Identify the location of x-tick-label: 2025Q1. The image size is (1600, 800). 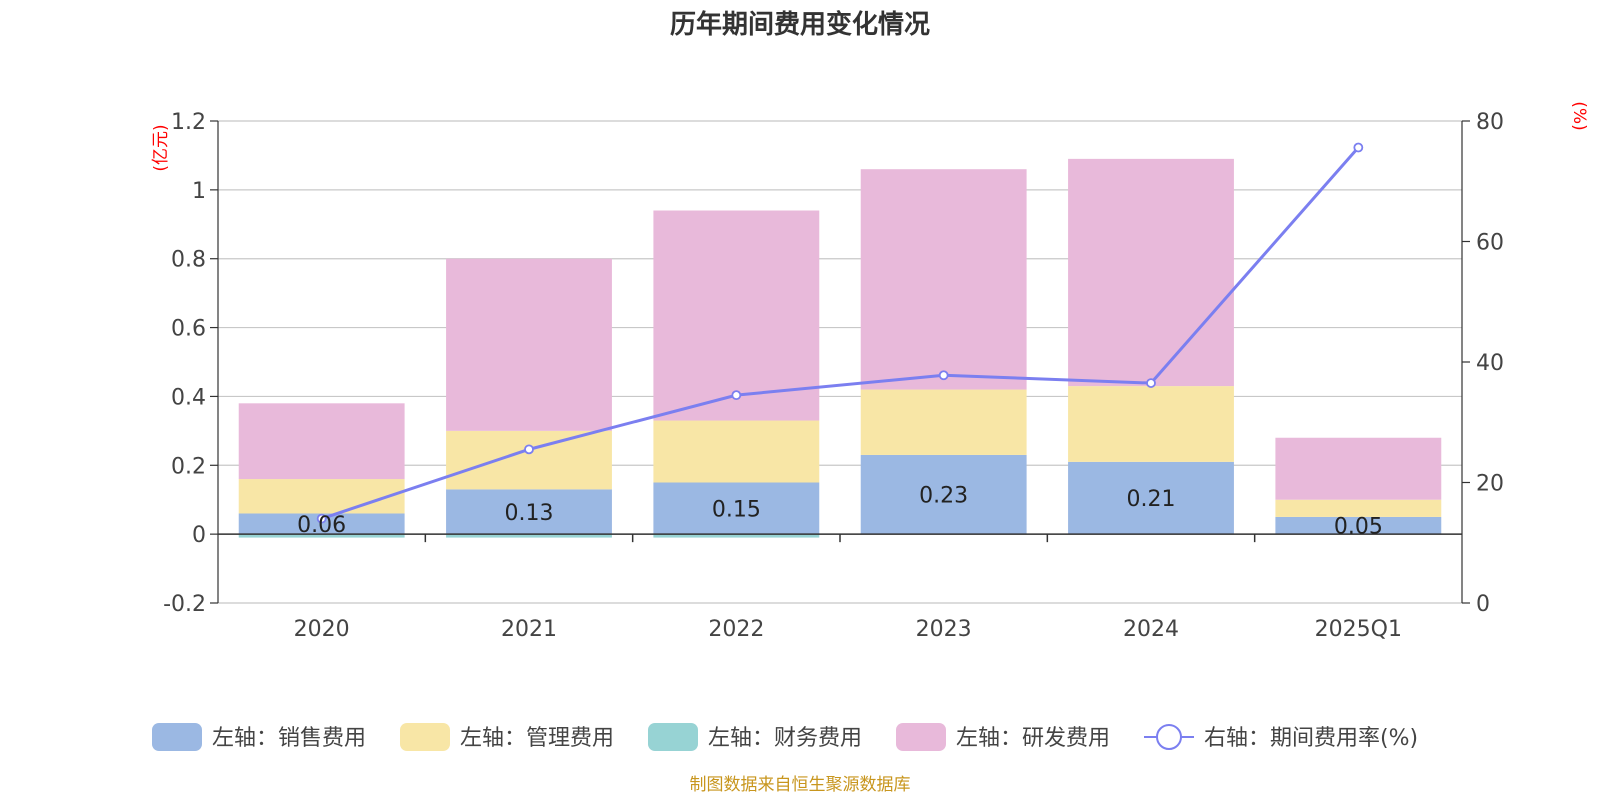
(1358, 629).